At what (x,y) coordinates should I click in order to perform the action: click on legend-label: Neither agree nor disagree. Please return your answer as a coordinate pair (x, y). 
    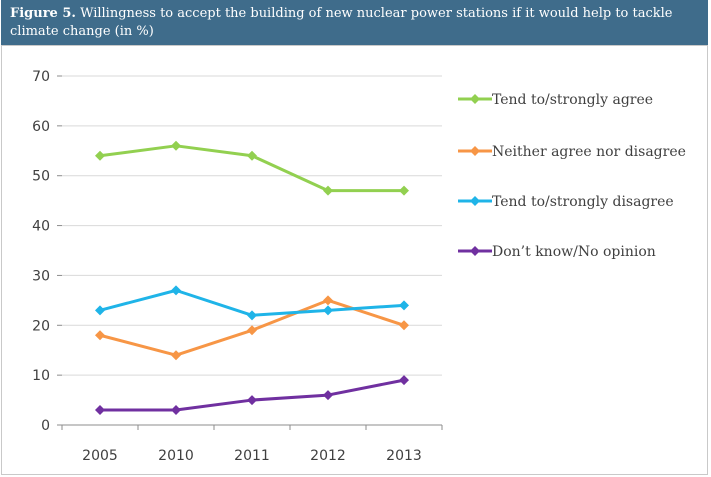
    Looking at the image, I should click on (589, 152).